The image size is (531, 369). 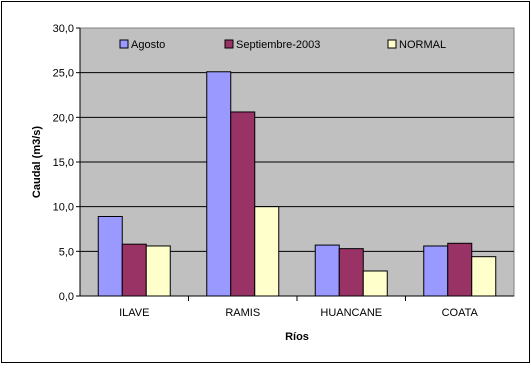 I want to click on x-tick-label: HUANCANE, so click(x=351, y=313).